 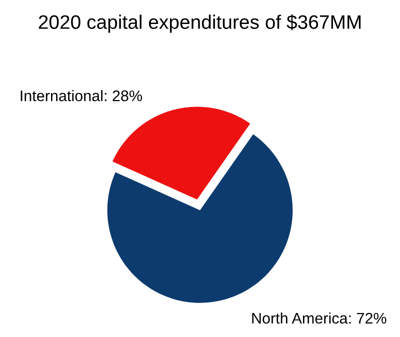 I want to click on chart-title: 2020 capital expenditures of $367MM, so click(x=199, y=23).